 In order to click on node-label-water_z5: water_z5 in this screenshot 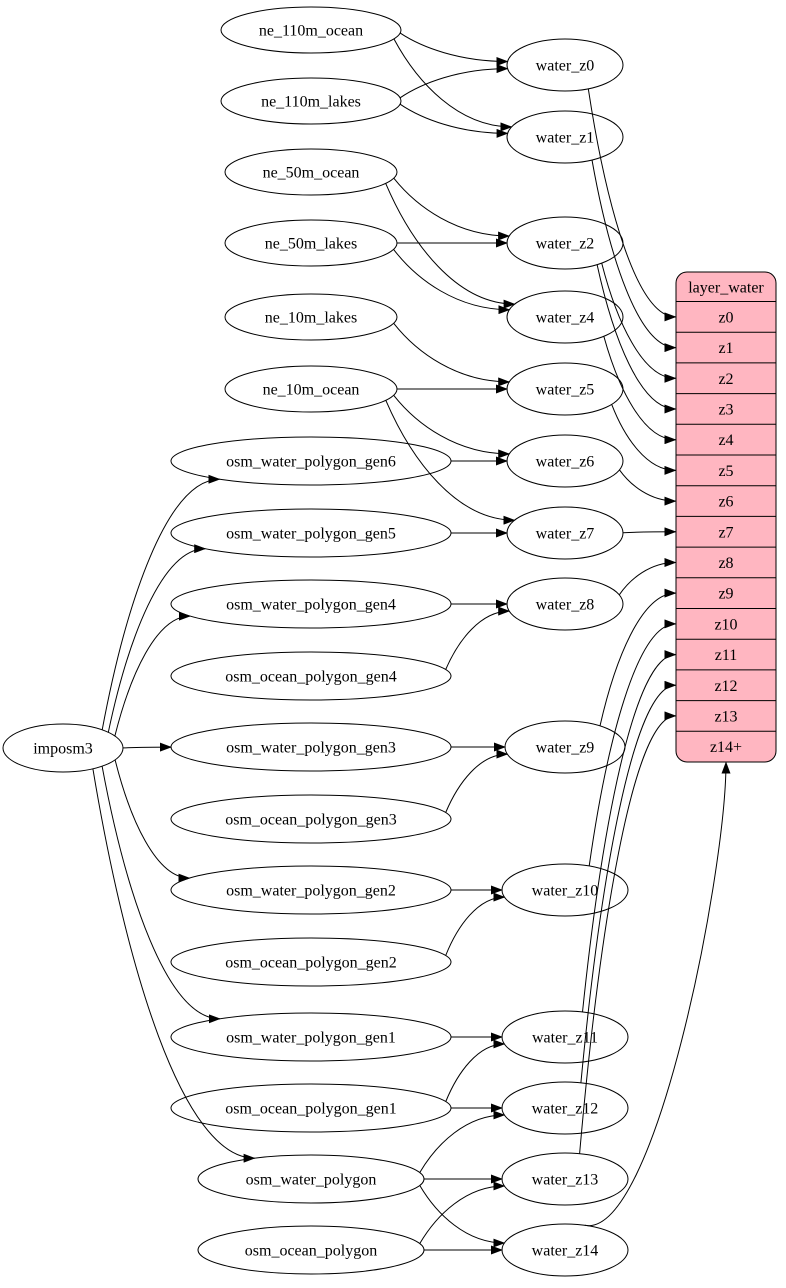, I will do `click(565, 390)`.